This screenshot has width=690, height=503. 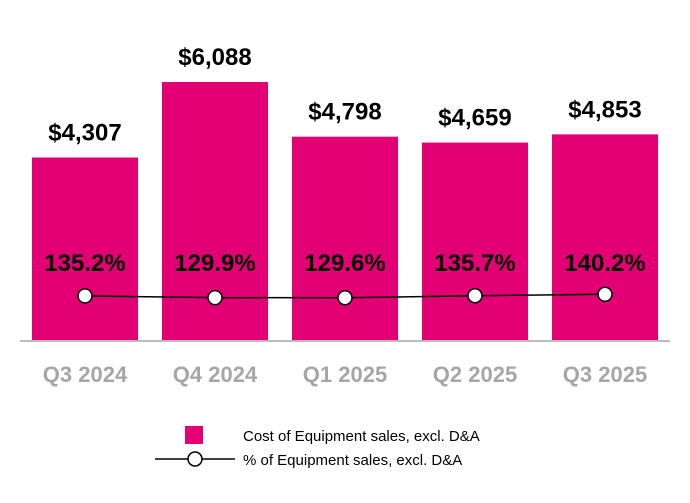 What do you see at coordinates (344, 112) in the screenshot?
I see `bar-value-label: $4,798` at bounding box center [344, 112].